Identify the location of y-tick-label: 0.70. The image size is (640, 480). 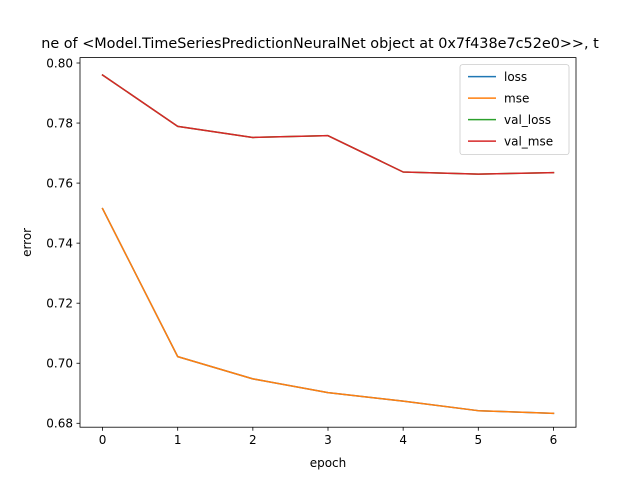
(59, 364).